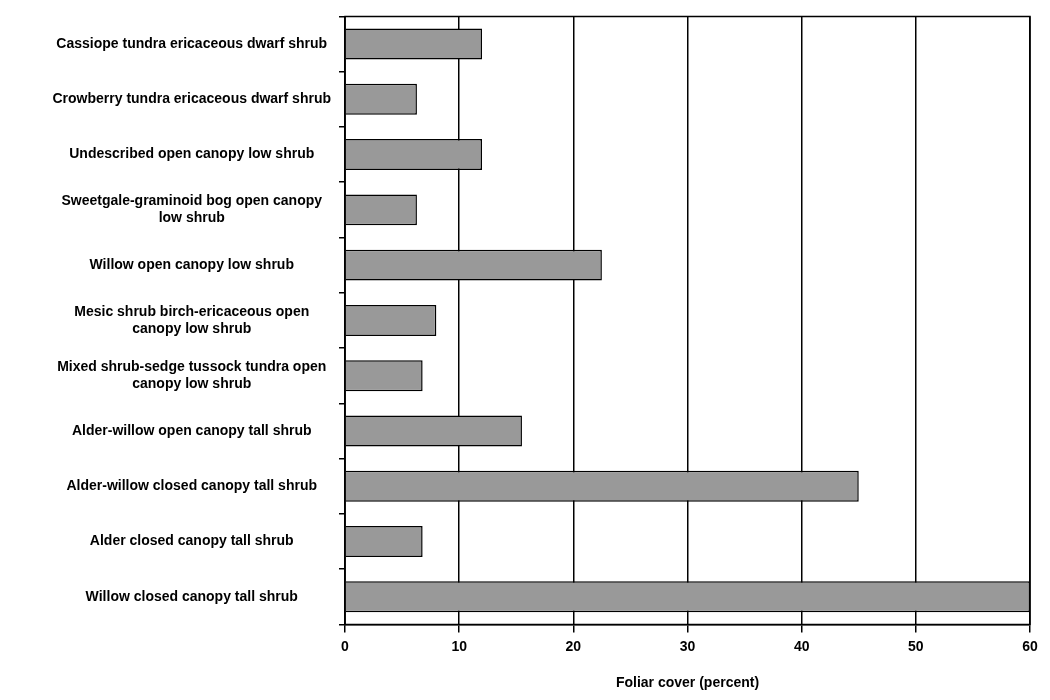 The height and width of the screenshot is (700, 1050). What do you see at coordinates (192, 98) in the screenshot?
I see `y-tick-label: Crowberry tundra ericaceous dwarf shrub` at bounding box center [192, 98].